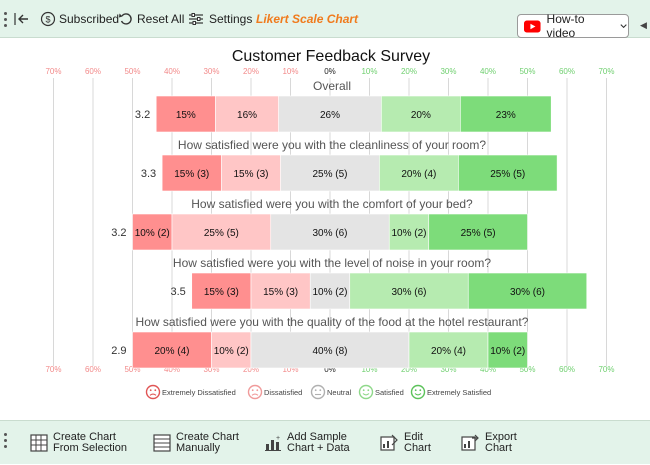 This screenshot has width=650, height=465. Describe the element at coordinates (405, 443) in the screenshot. I see `edit-chart-button: Edit Chart` at that location.